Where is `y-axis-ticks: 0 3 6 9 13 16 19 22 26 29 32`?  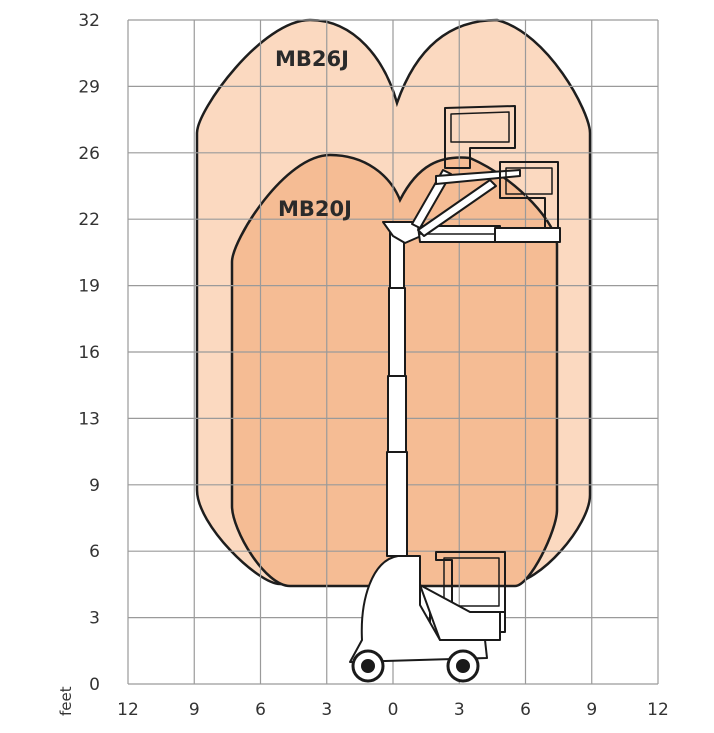 y-axis-ticks: 0 3 6 9 13 16 19 22 26 29 32 is located at coordinates (89, 353).